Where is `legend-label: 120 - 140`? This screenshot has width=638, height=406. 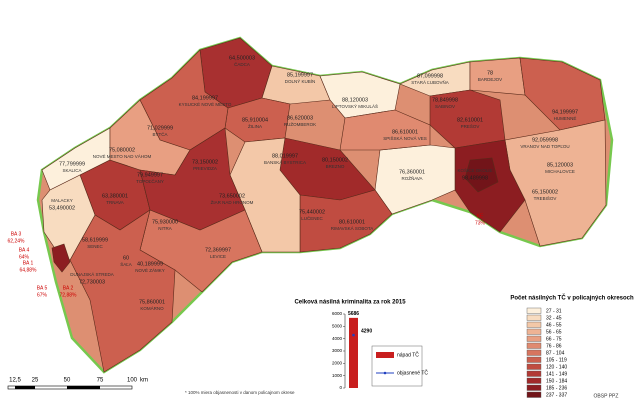 legend-label: 120 - 140 is located at coordinates (556, 367).